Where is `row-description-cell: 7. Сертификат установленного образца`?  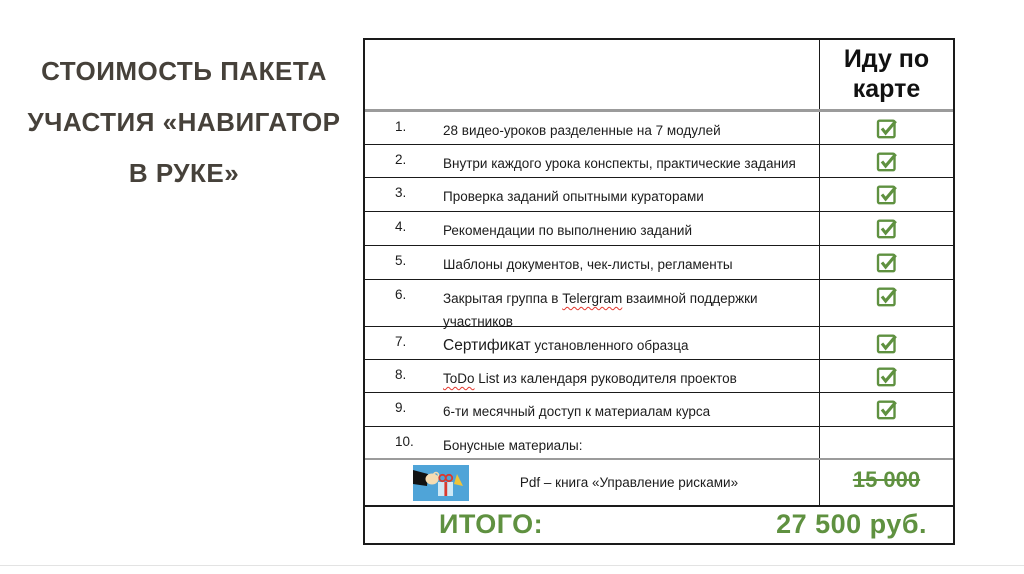 row-description-cell: 7. Сертификат установленного образца is located at coordinates (592, 343).